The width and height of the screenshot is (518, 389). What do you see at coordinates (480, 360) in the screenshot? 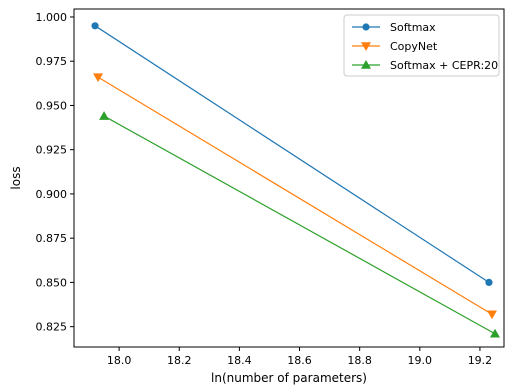
I see `x-tick-label: 19.2` at bounding box center [480, 360].